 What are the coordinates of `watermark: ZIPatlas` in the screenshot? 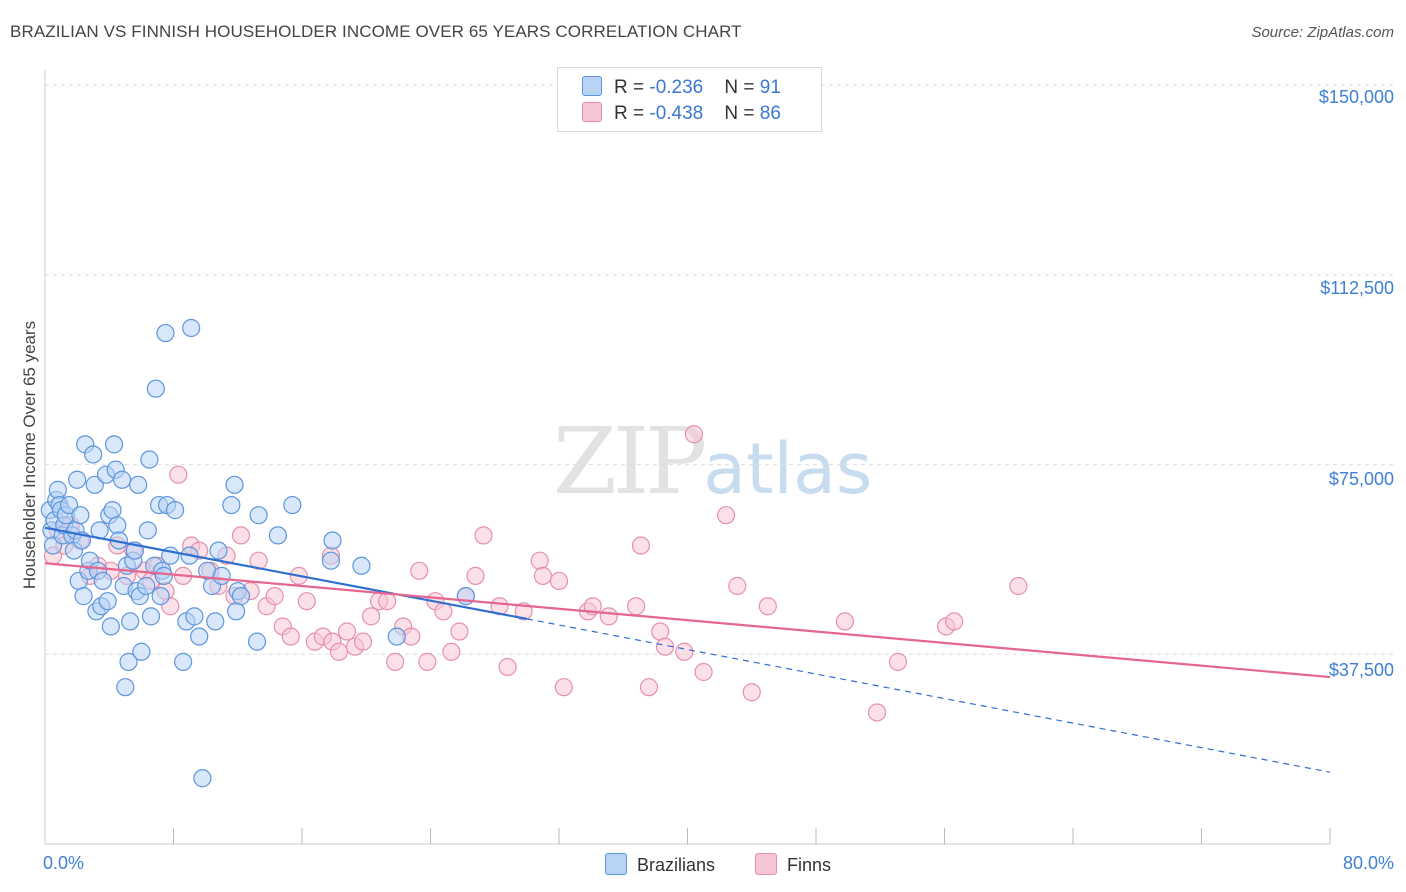 It's located at (712, 461).